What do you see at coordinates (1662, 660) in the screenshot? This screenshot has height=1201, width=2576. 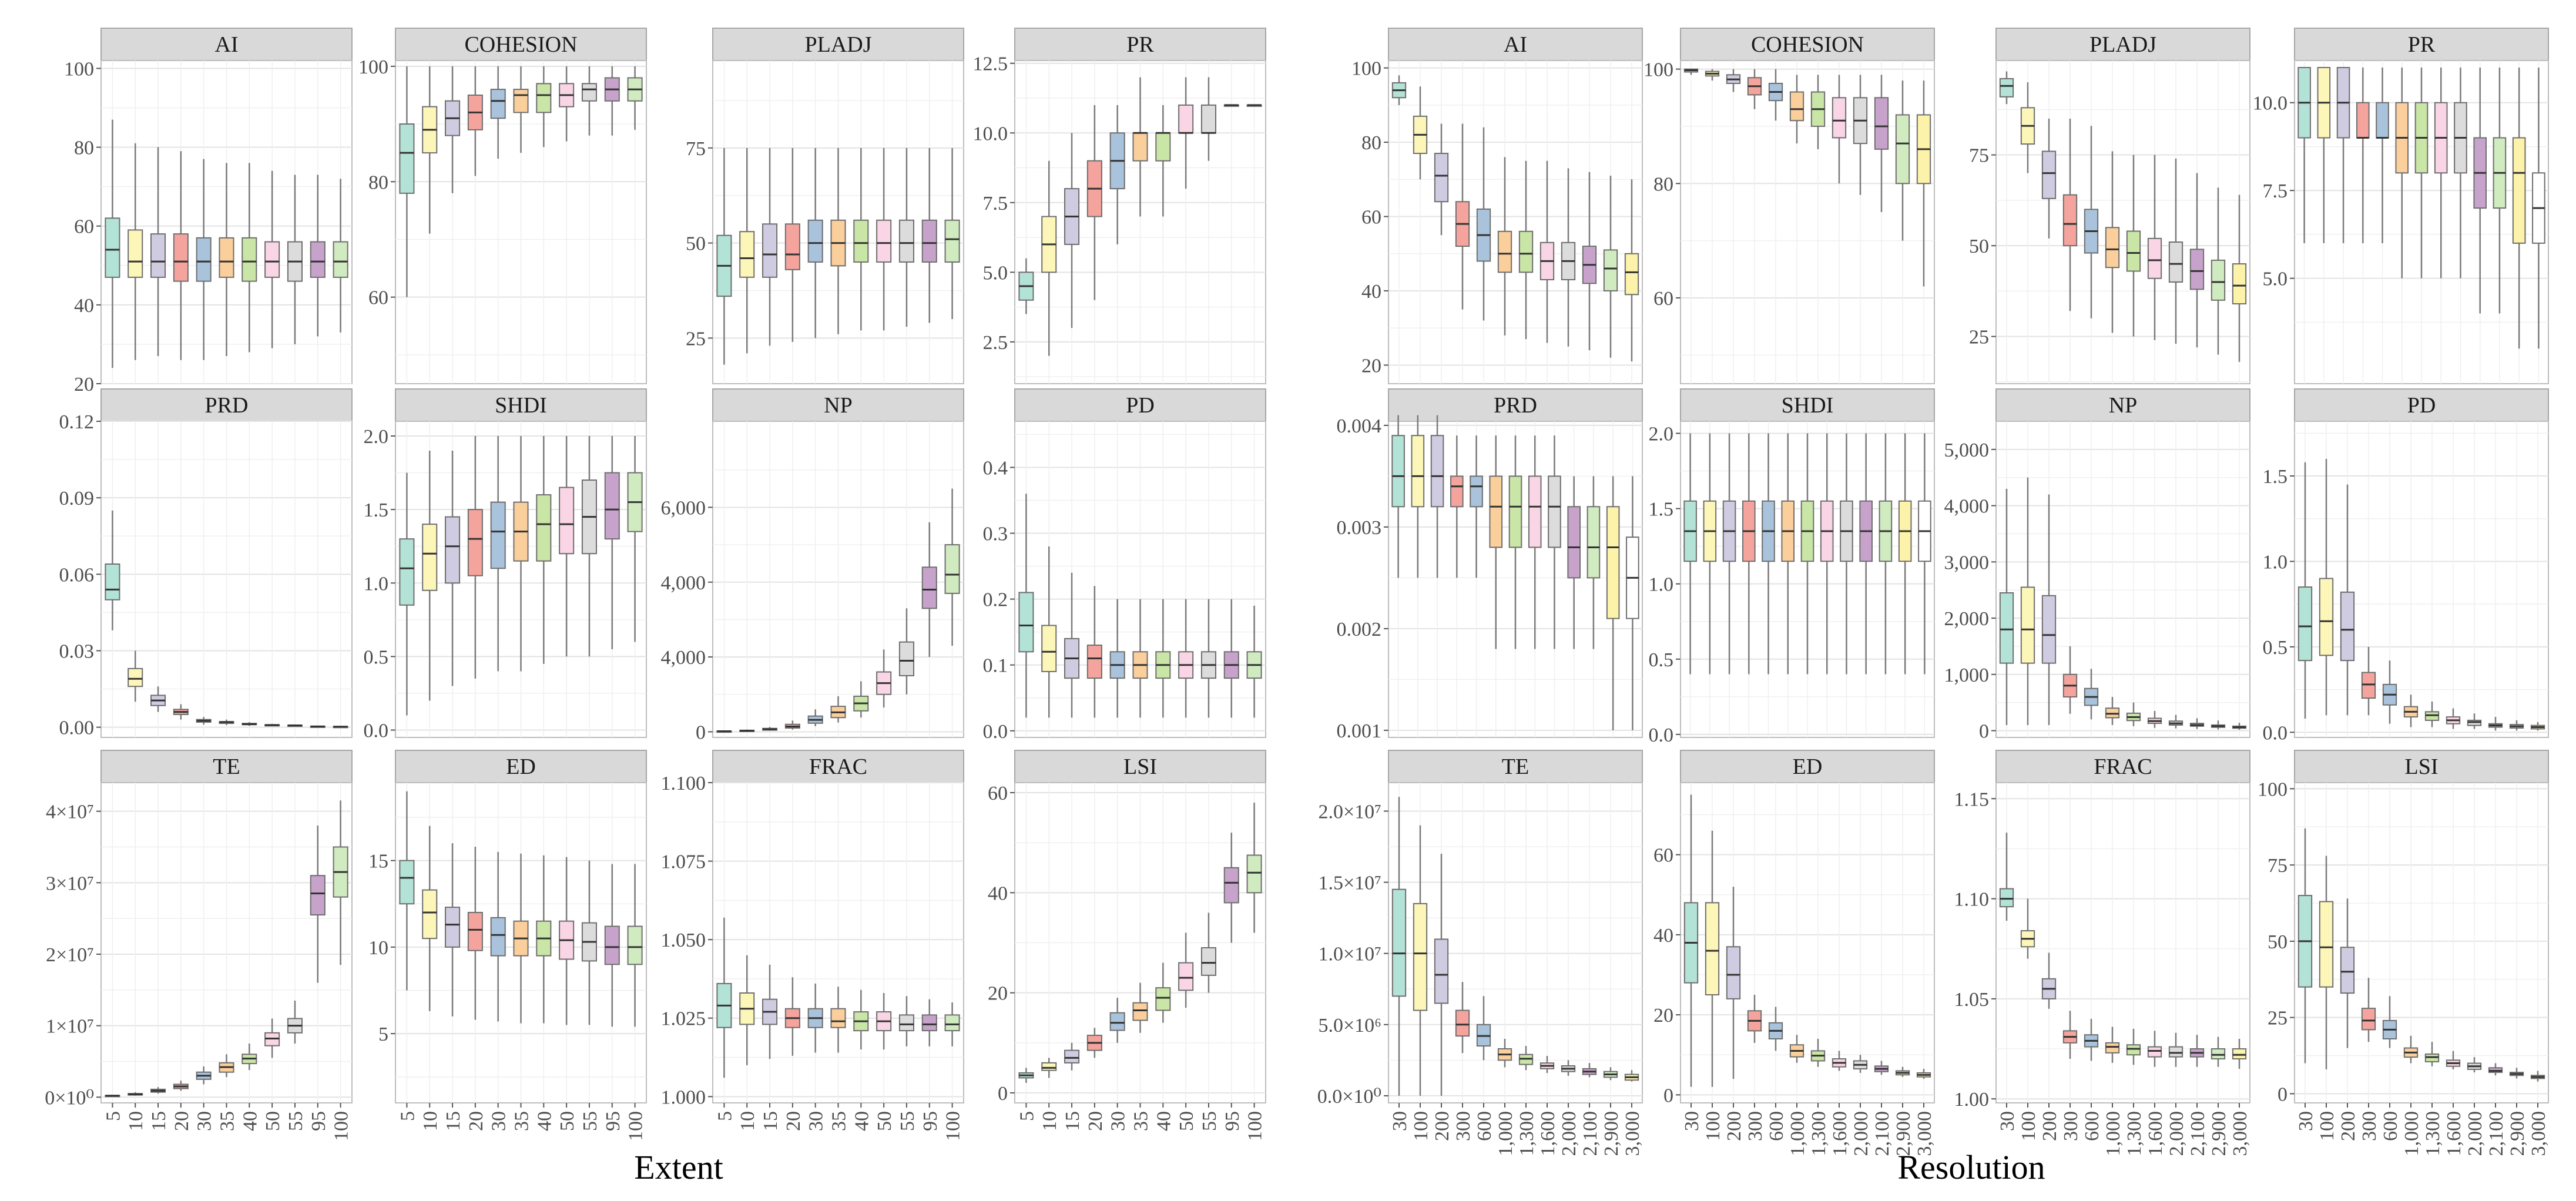 I see `y-tick-label: 0.5` at bounding box center [1662, 660].